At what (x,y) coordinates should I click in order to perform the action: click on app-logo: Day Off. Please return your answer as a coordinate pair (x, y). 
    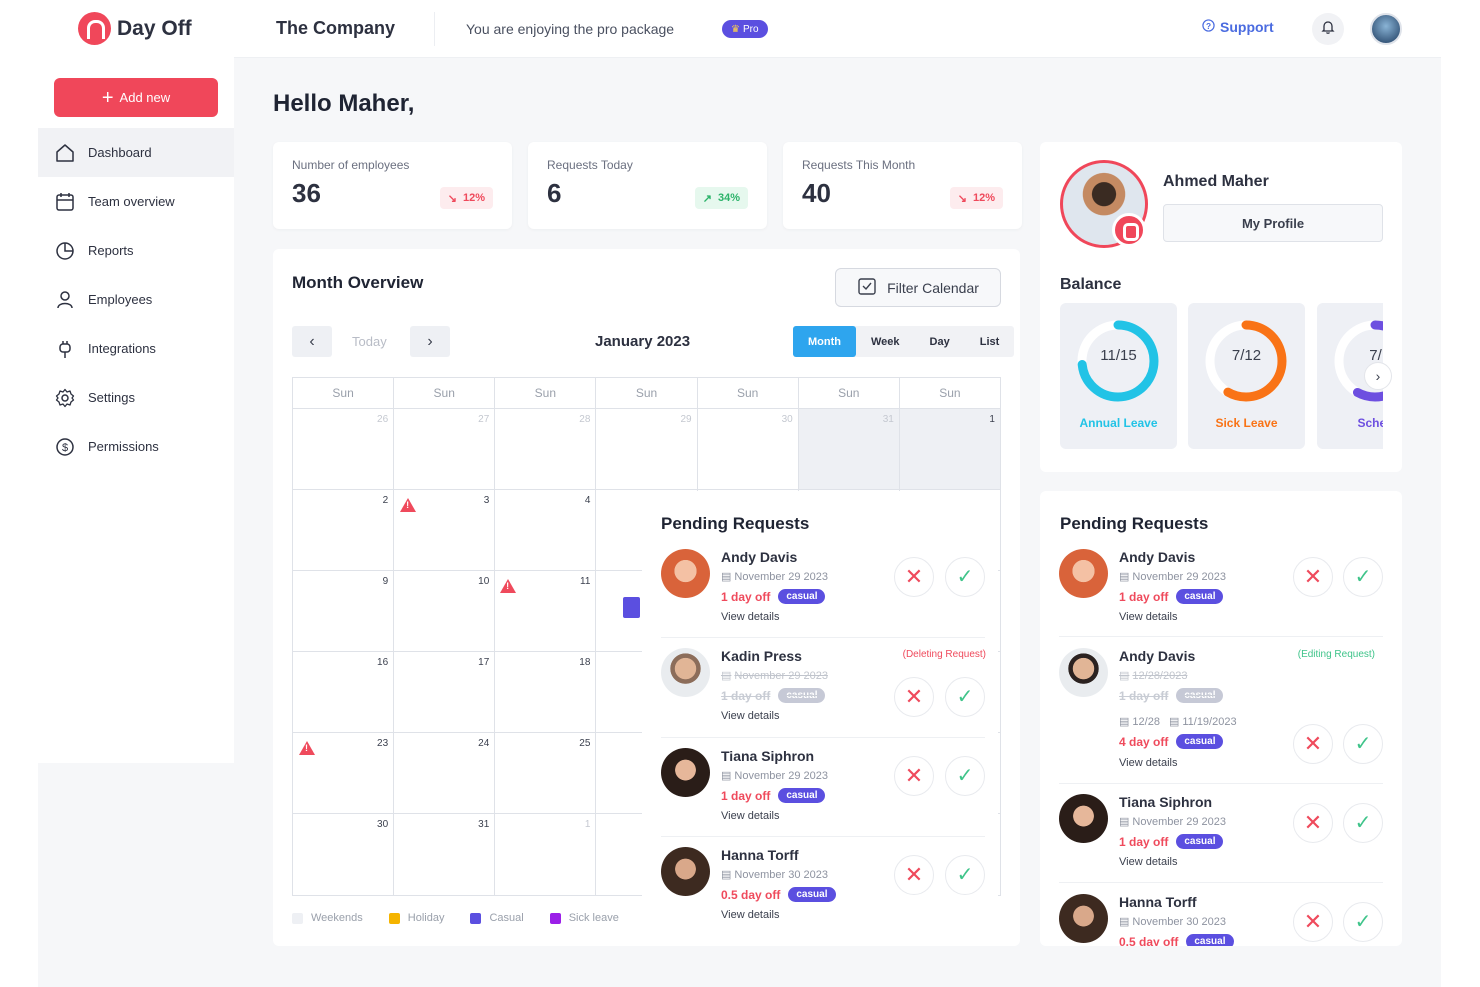
    Looking at the image, I should click on (135, 28).